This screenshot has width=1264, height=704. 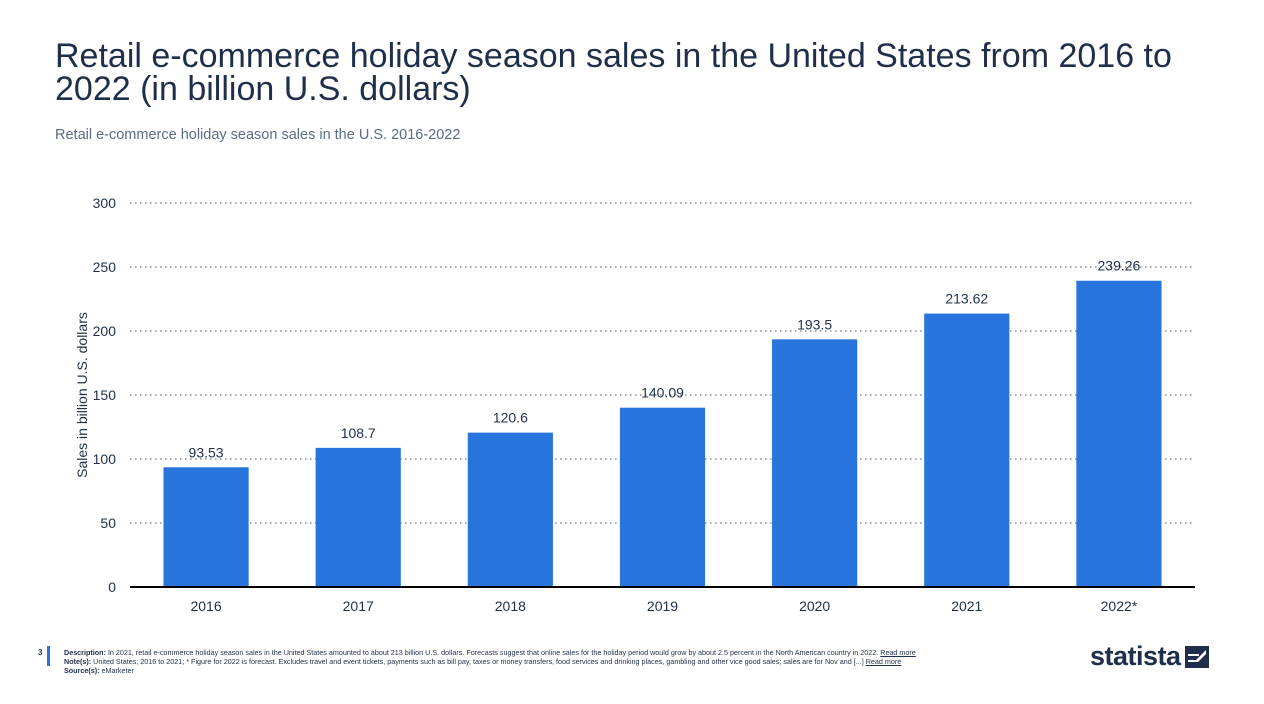 What do you see at coordinates (78, 662) in the screenshot?
I see `notes-label: Note(s):` at bounding box center [78, 662].